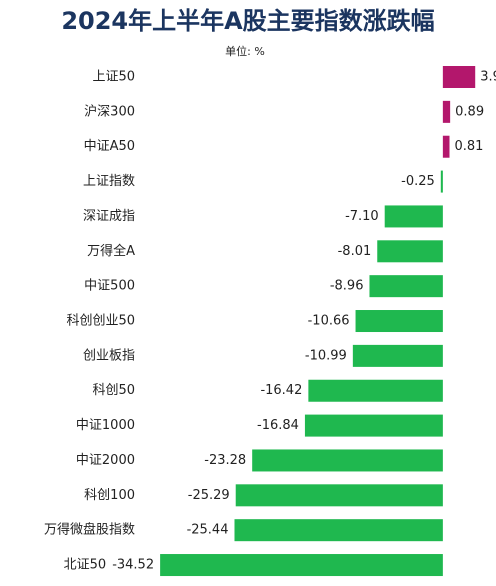 Image resolution: width=496 pixels, height=586 pixels. What do you see at coordinates (362, 216) in the screenshot?
I see `value-label: -7.10` at bounding box center [362, 216].